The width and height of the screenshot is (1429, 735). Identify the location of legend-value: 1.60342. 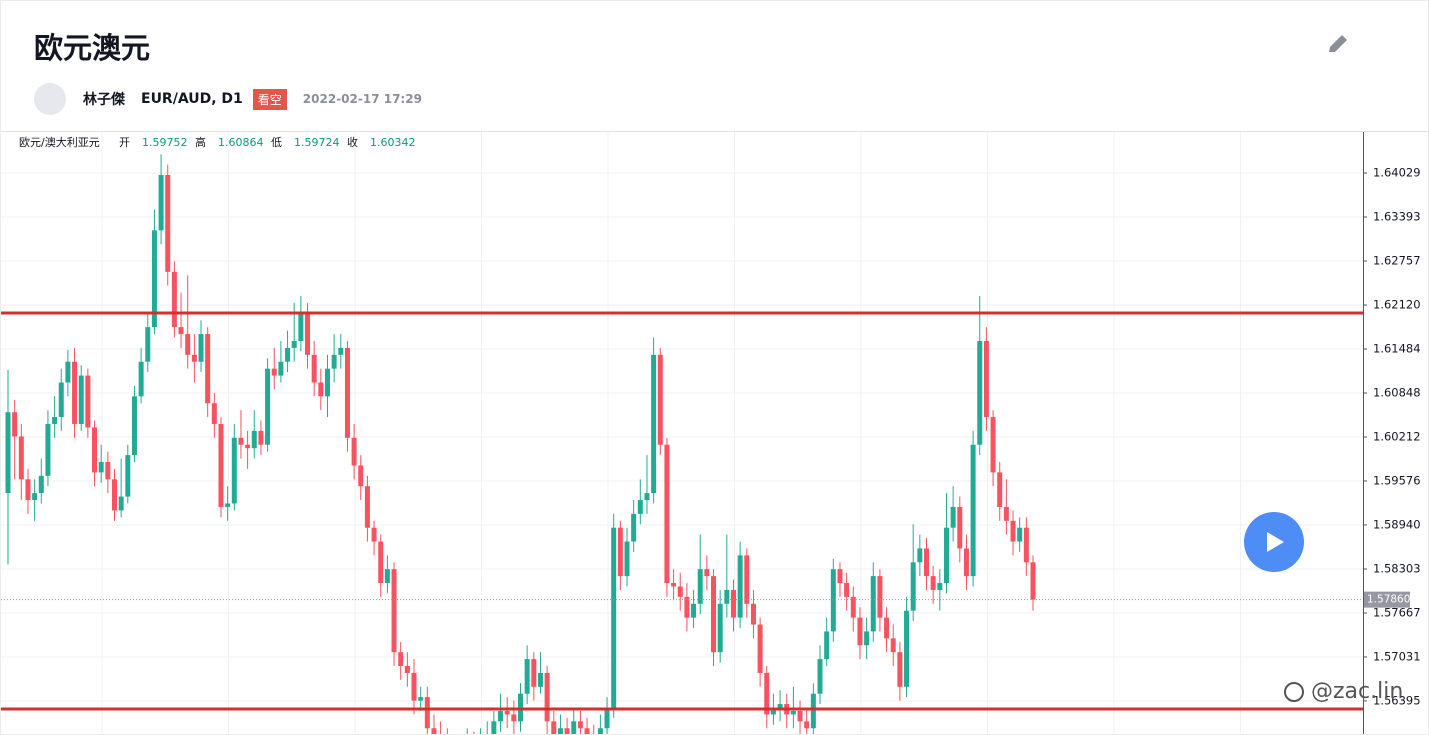
(393, 142).